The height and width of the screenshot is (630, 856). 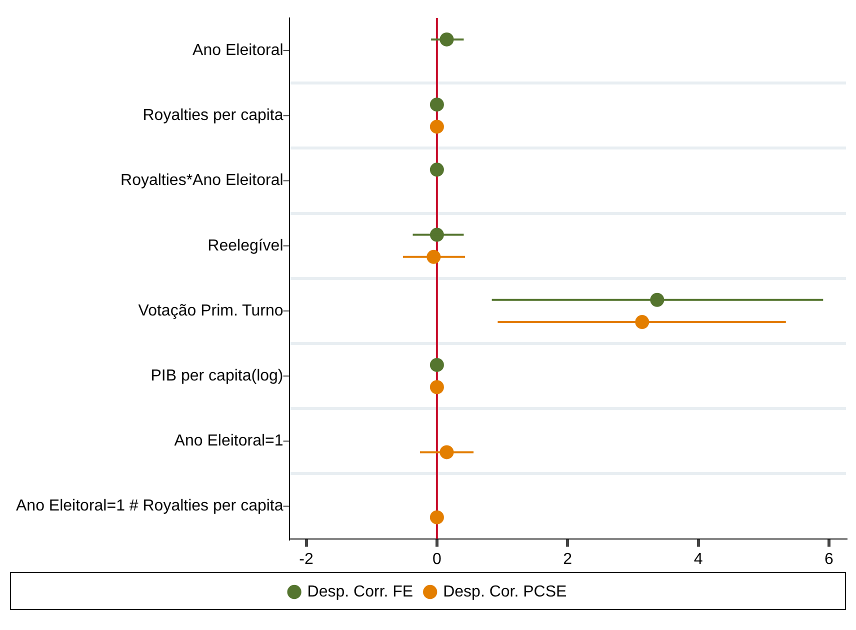 I want to click on y-tick-label: PIB per capita(log), so click(x=217, y=375).